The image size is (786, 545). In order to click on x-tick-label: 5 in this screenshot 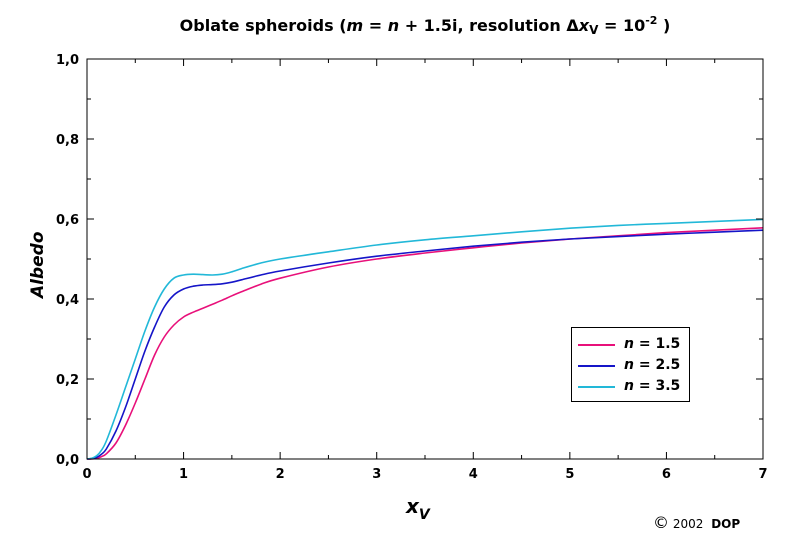, I will do `click(569, 474)`.